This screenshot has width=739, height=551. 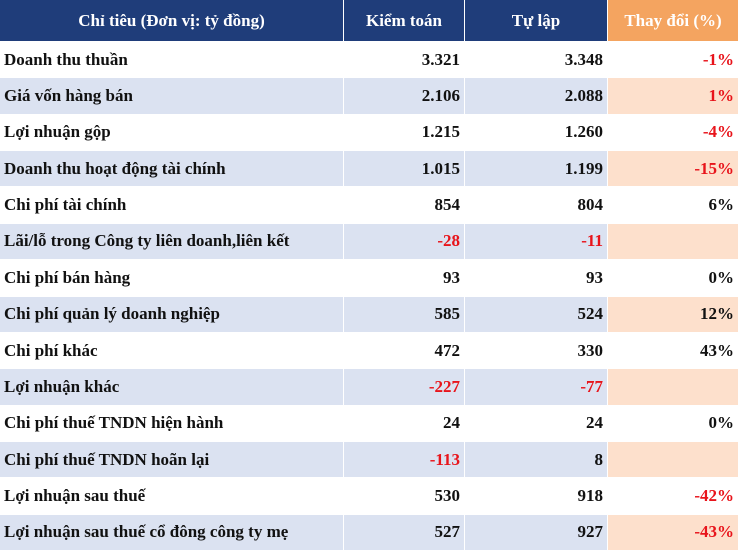 I want to click on row-label: Lợi nhuận khác, so click(x=172, y=387).